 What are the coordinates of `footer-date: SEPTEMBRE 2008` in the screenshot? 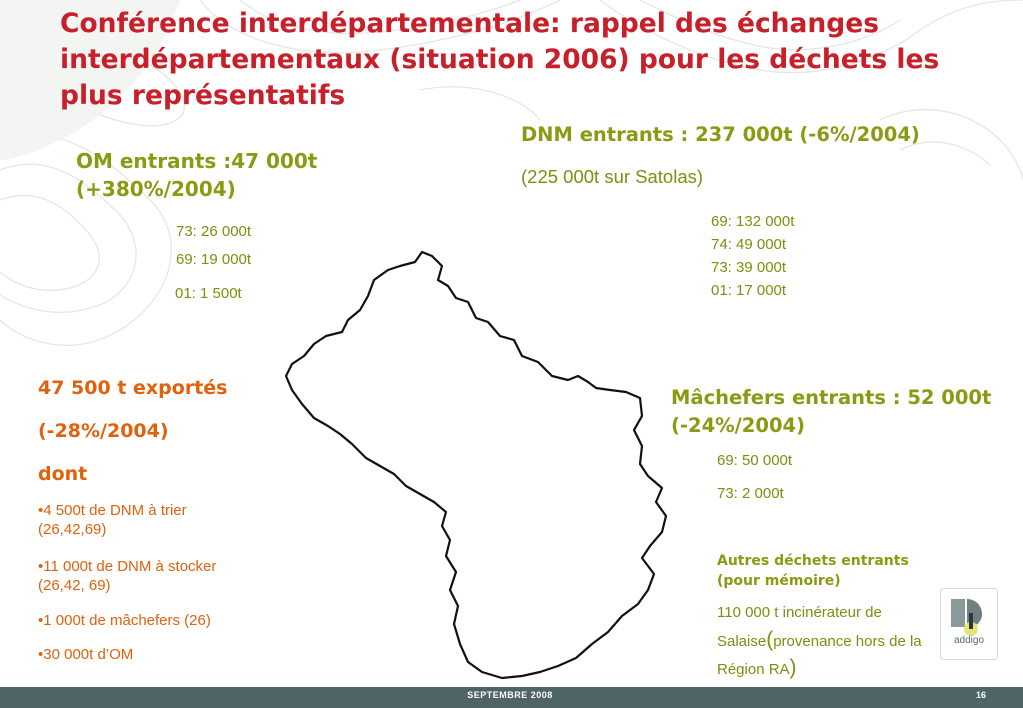 It's located at (510, 695).